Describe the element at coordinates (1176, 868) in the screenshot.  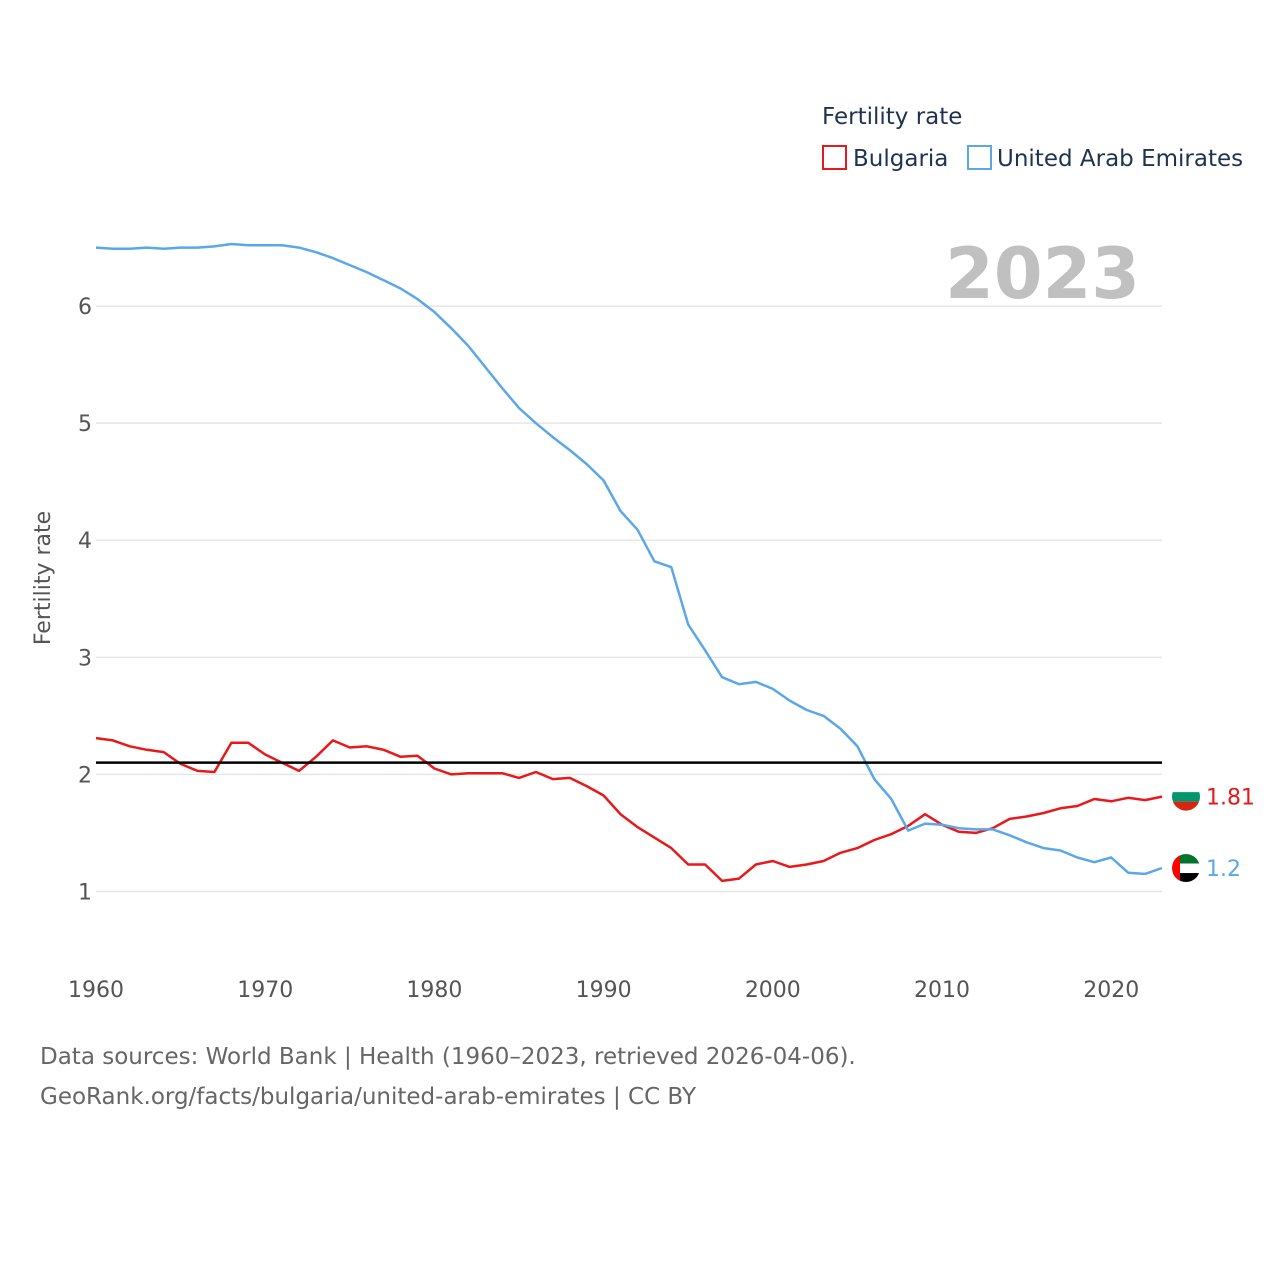
I see `flag-hoist-red` at that location.